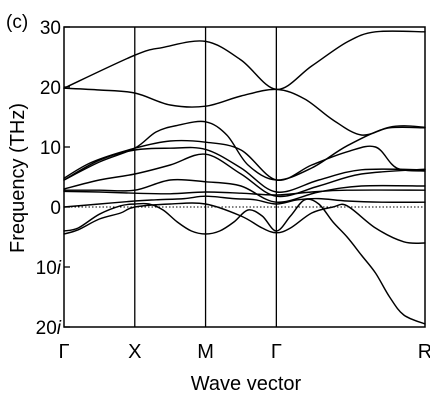 Image resolution: width=430 pixels, height=402 pixels. Describe the element at coordinates (55, 208) in the screenshot. I see `y-tick-label: 0` at that location.